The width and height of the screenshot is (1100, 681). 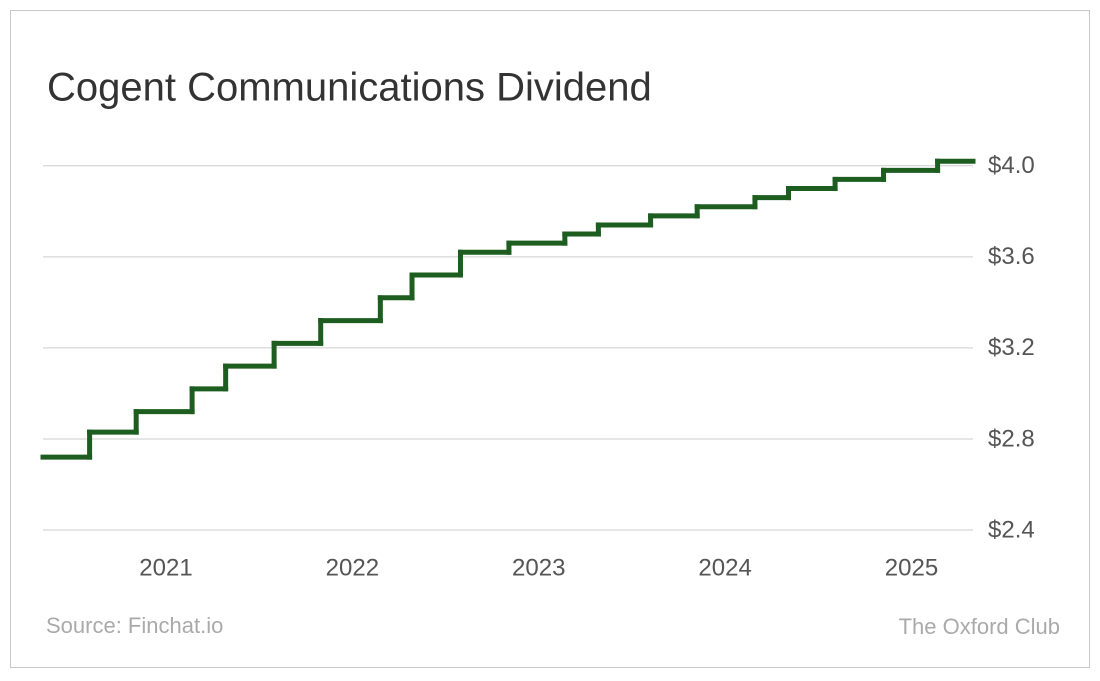 I want to click on y-tick-label: $2.8, so click(x=1011, y=438).